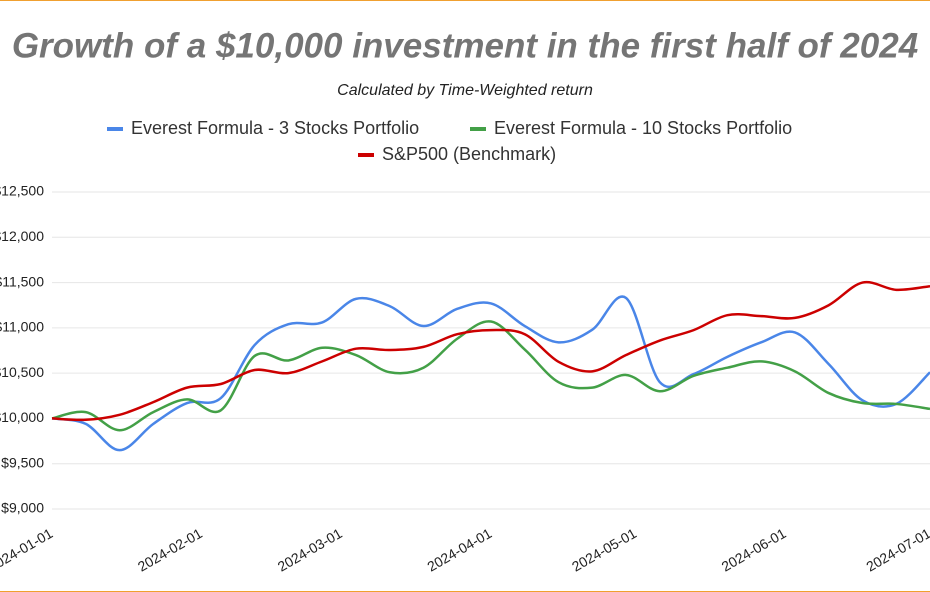 The width and height of the screenshot is (930, 592). What do you see at coordinates (896, 550) in the screenshot?
I see `x-tick-label: 2024-07-01` at bounding box center [896, 550].